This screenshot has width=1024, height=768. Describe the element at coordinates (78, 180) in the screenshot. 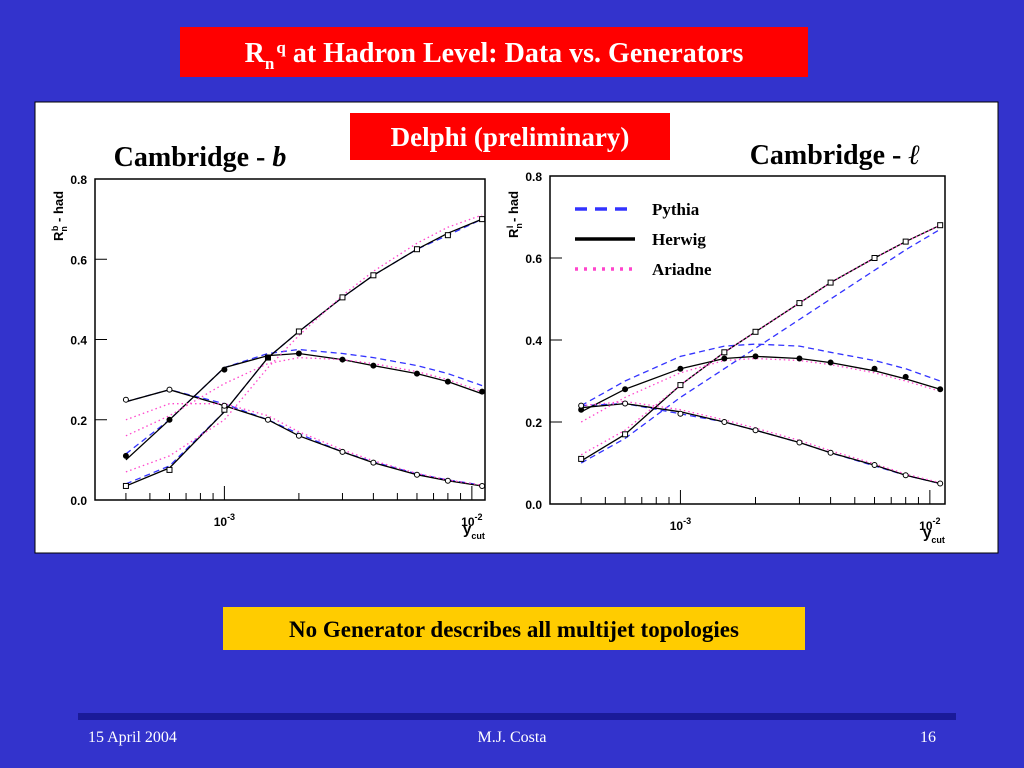

I see `y-tick-label: 0.8` at that location.